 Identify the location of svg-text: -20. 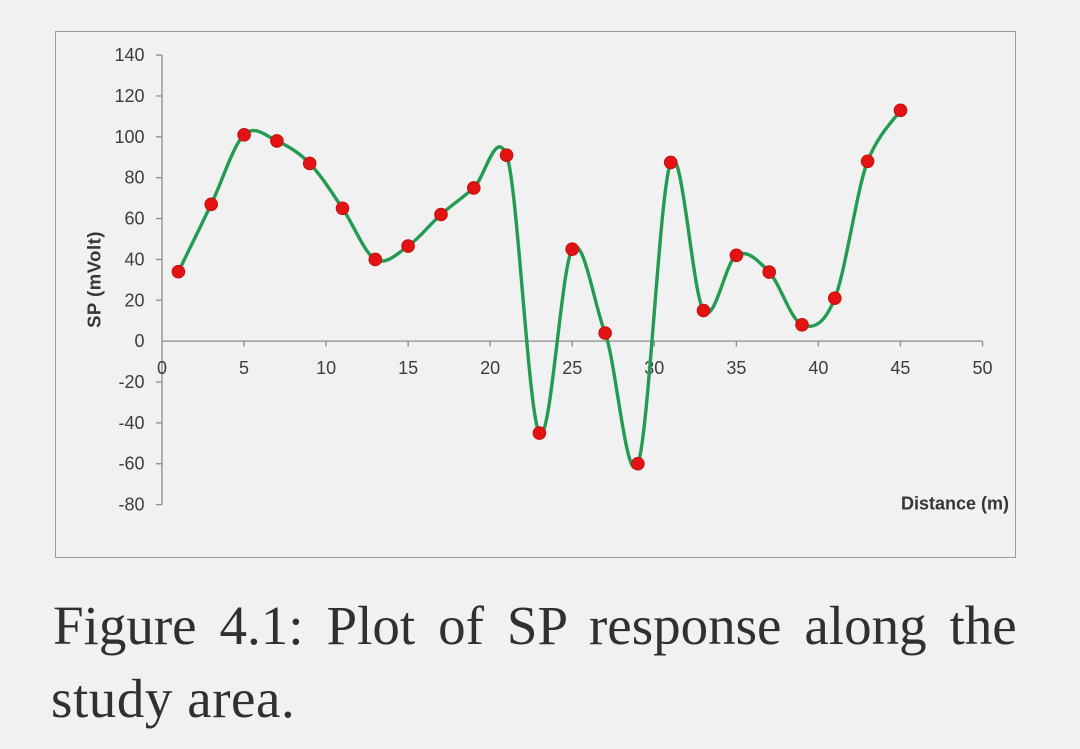
(131, 382).